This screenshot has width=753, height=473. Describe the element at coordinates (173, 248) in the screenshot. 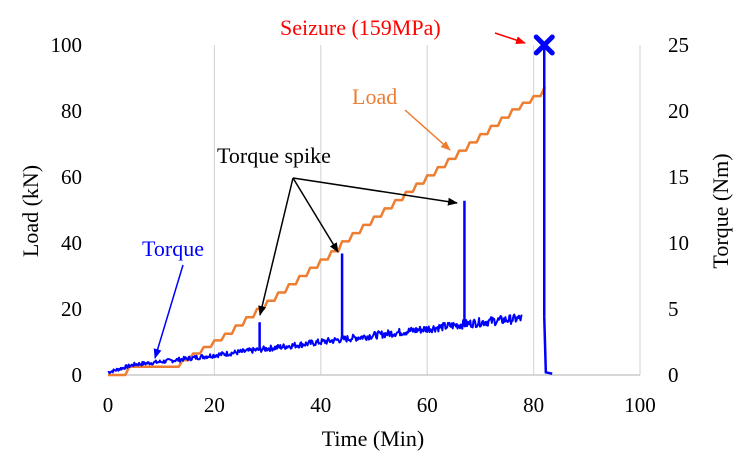

I see `torque-annotation: Torque` at that location.